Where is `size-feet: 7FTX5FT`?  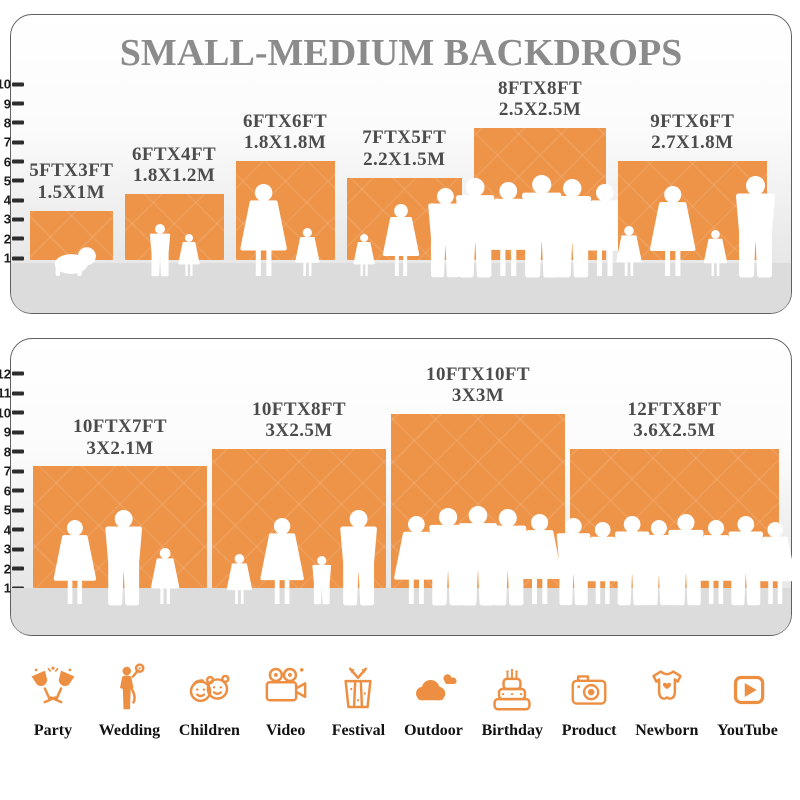
size-feet: 7FTX5FT is located at coordinates (404, 138).